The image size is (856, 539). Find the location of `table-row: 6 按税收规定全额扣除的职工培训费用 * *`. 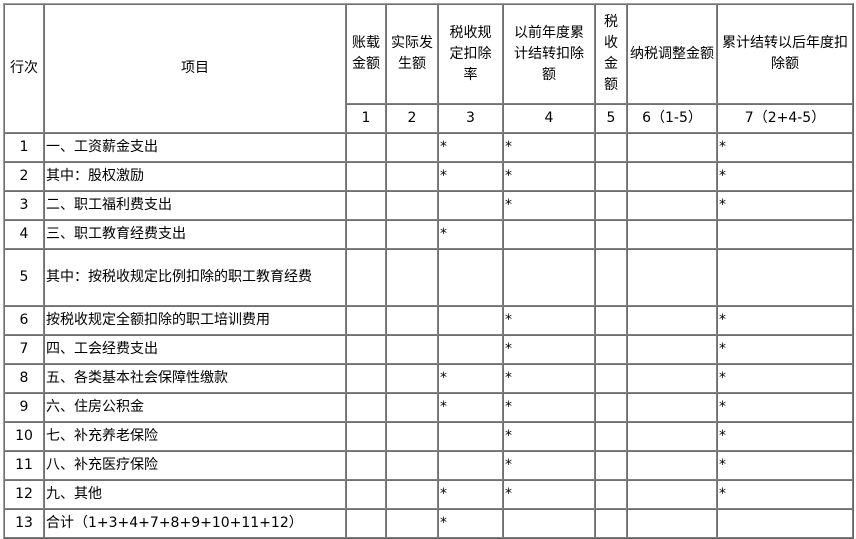

table-row: 6 按税收规定全额扣除的职工培训费用 * * is located at coordinates (428, 320).